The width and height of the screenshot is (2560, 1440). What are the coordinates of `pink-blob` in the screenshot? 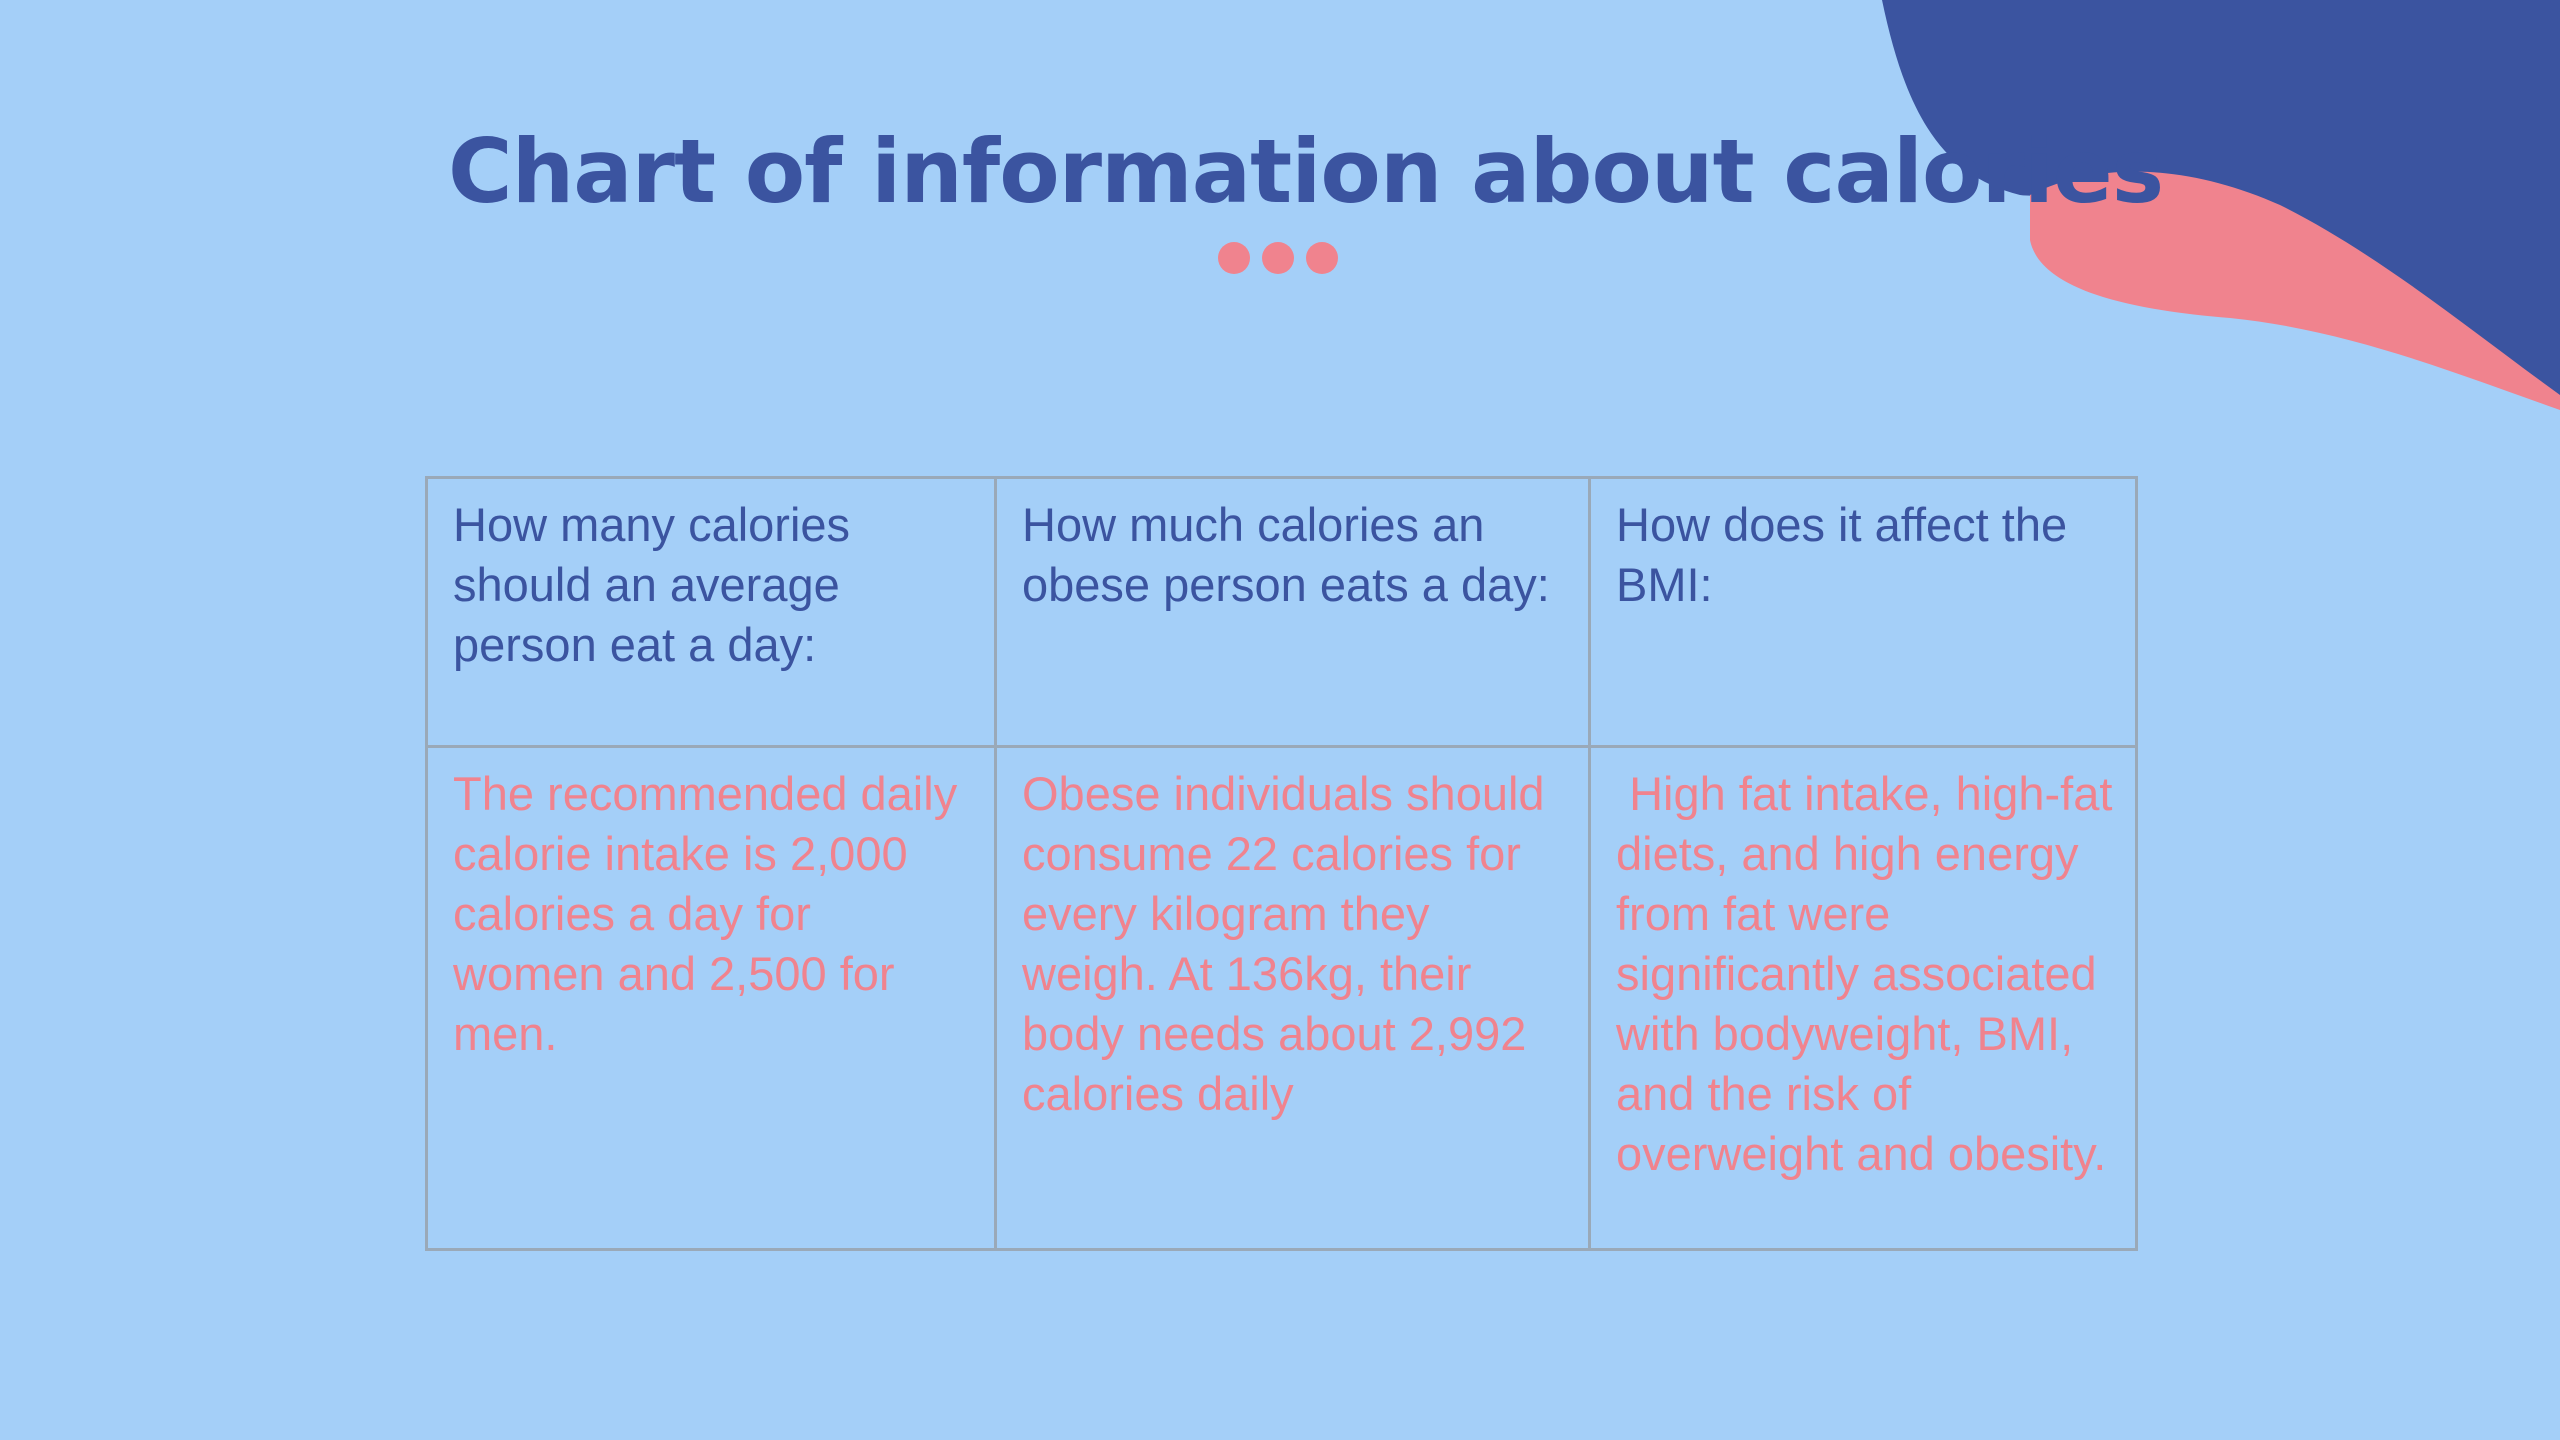 It's located at (2295, 290).